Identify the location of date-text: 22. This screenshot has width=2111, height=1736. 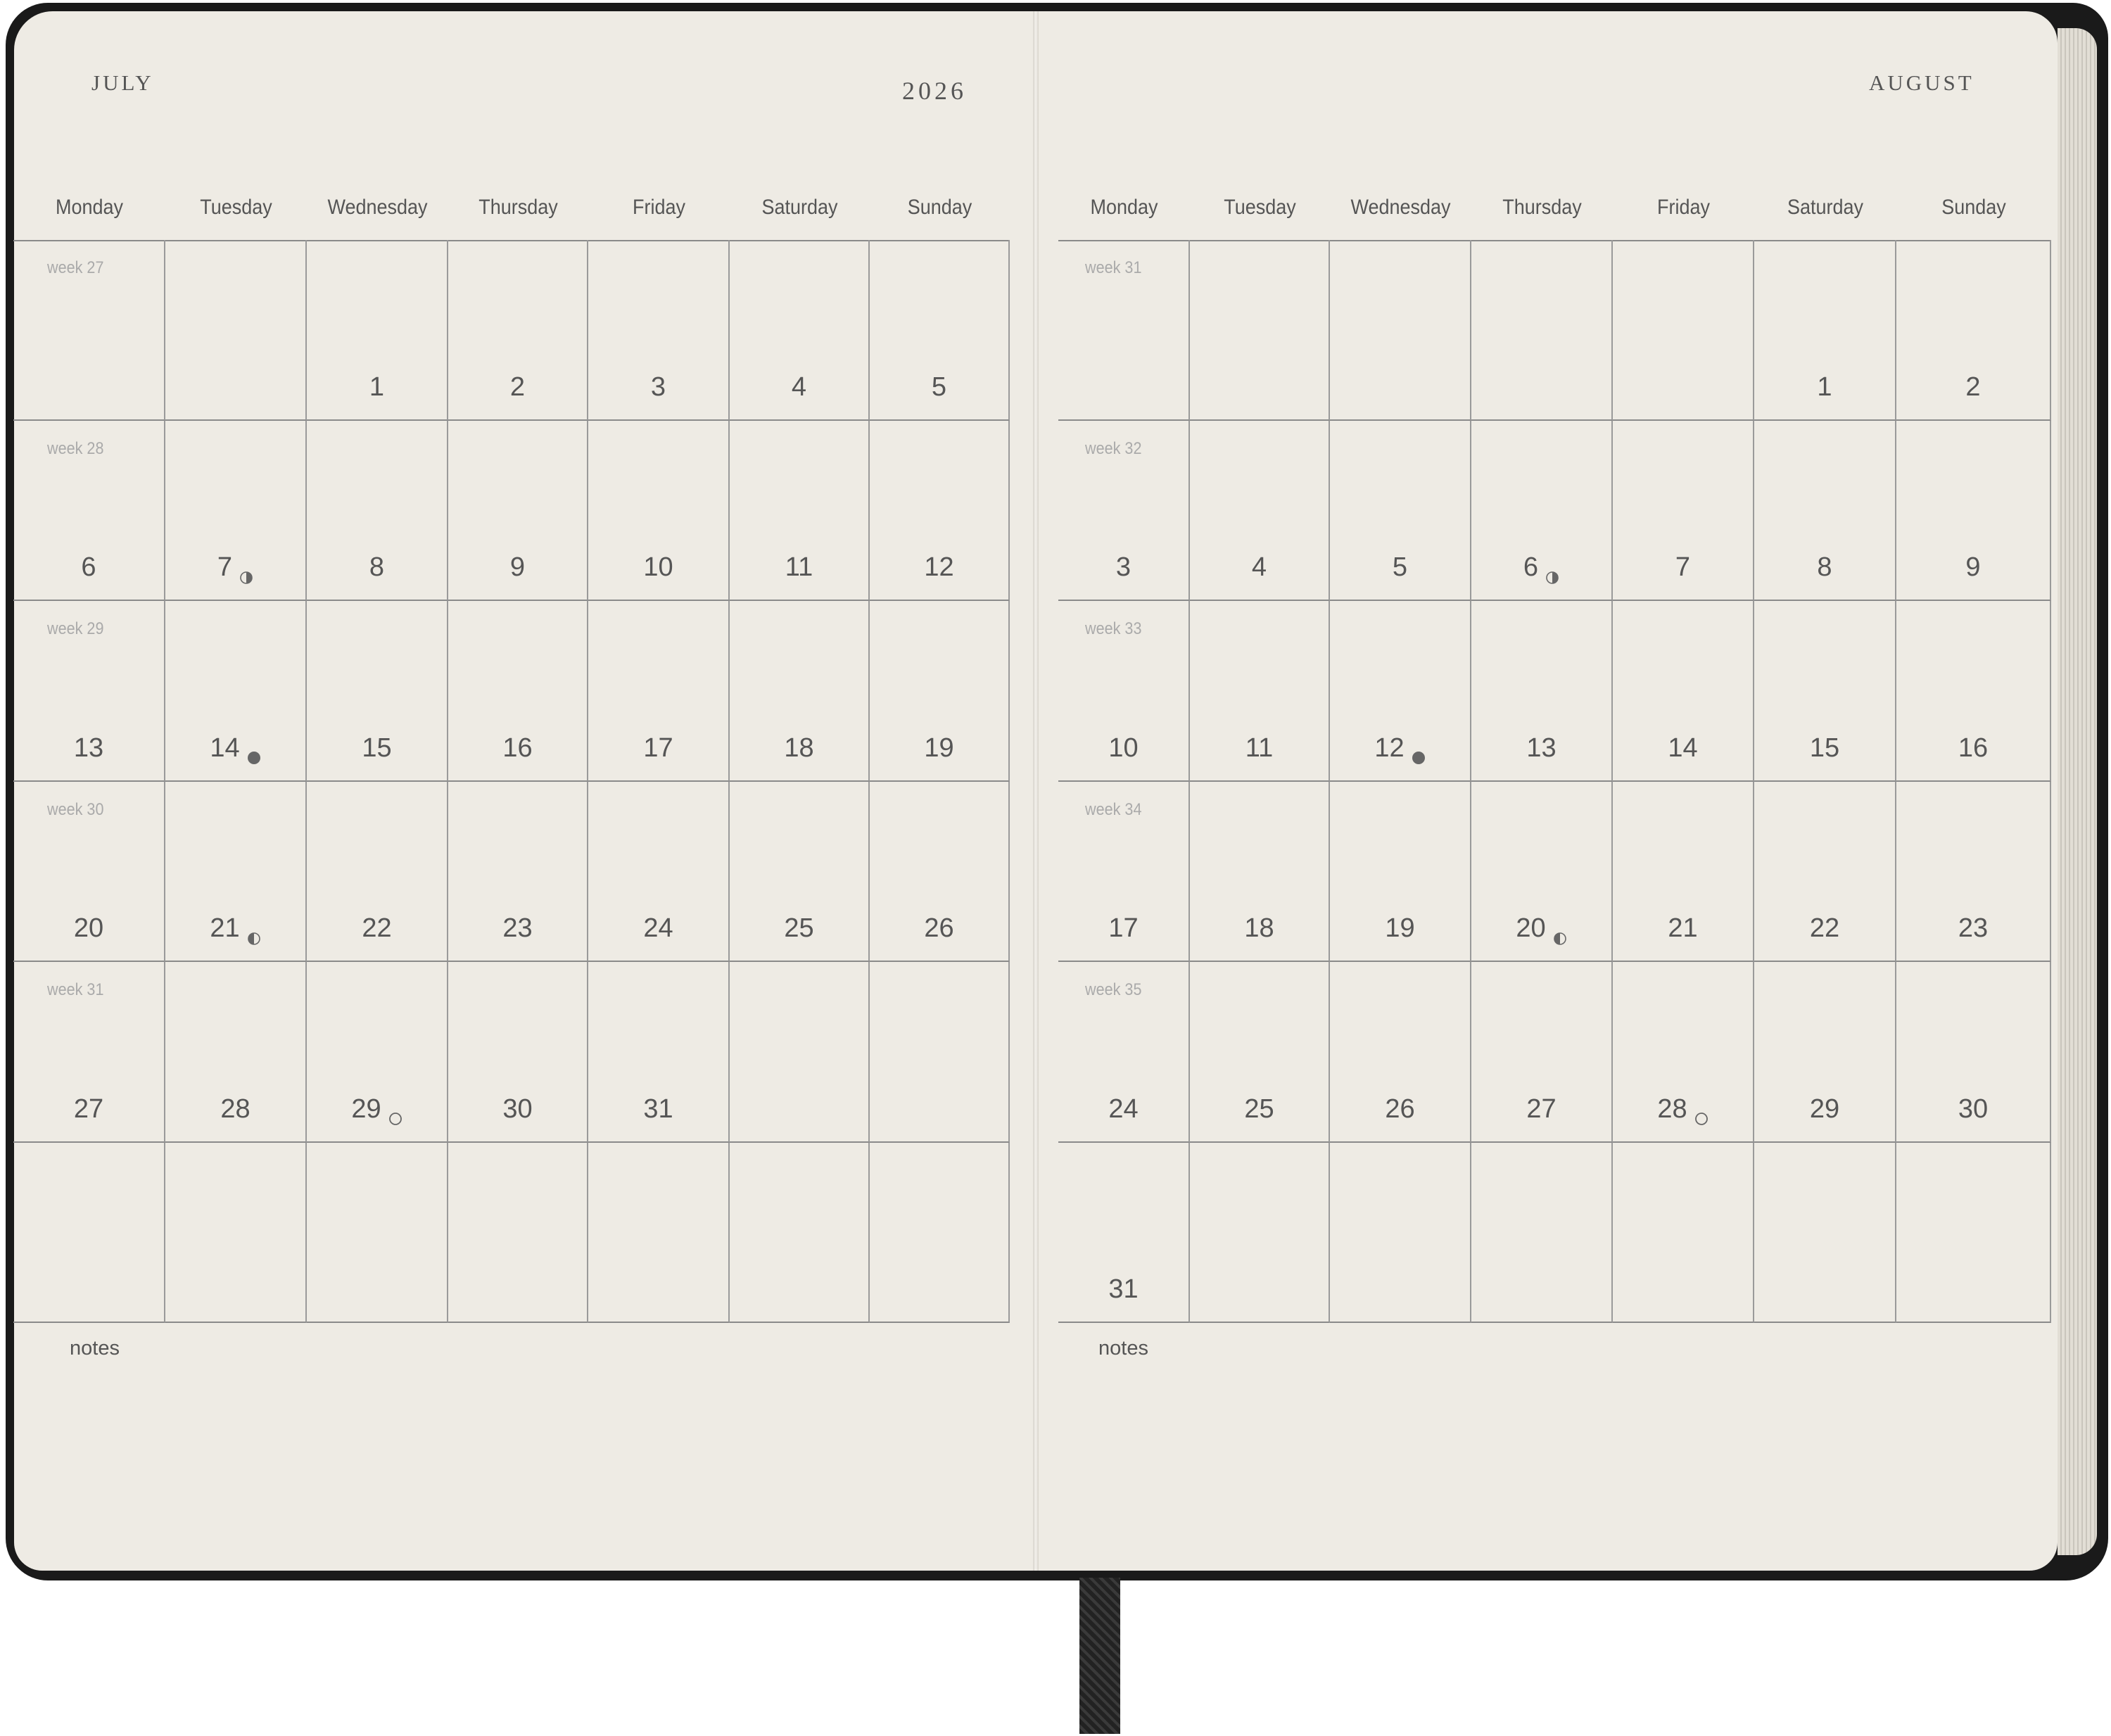
(377, 928).